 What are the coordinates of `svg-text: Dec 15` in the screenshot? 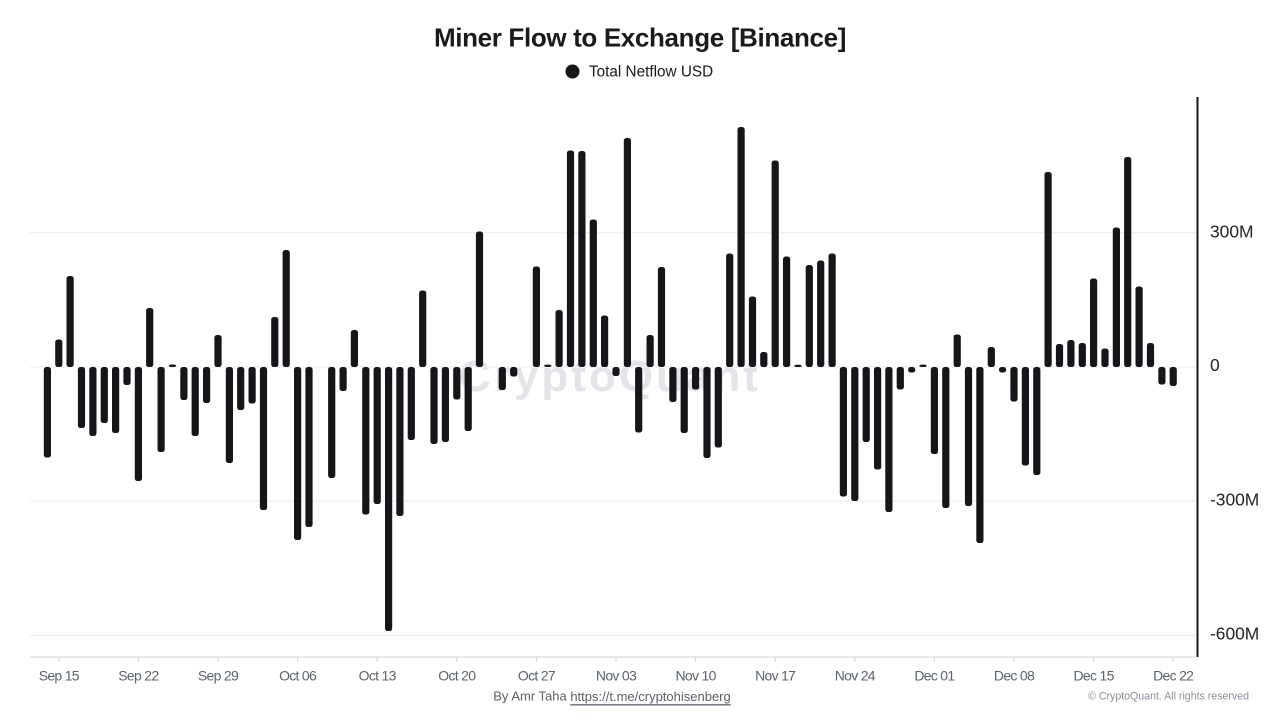 It's located at (1094, 676).